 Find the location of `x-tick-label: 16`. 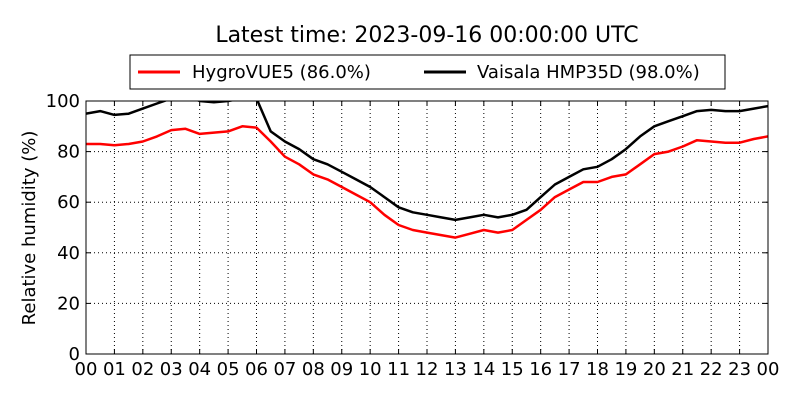

x-tick-label: 16 is located at coordinates (540, 369).